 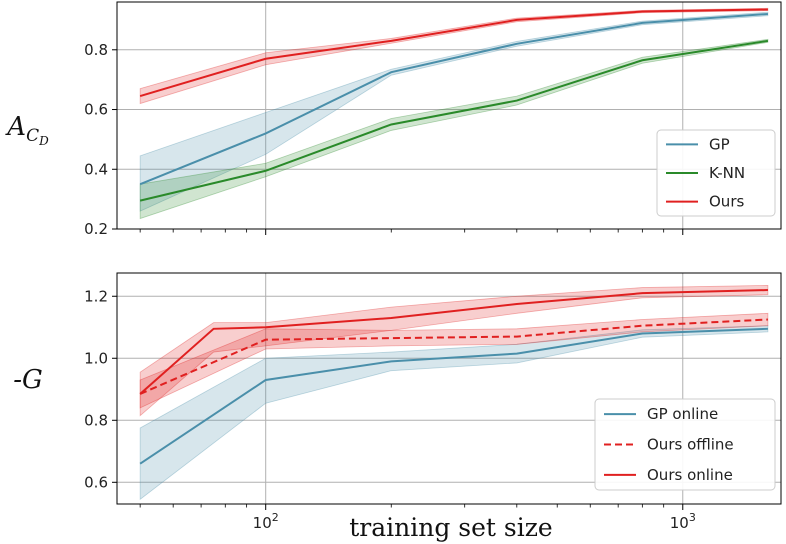 I want to click on confidence-band-ours-offline, so click(x=454, y=360).